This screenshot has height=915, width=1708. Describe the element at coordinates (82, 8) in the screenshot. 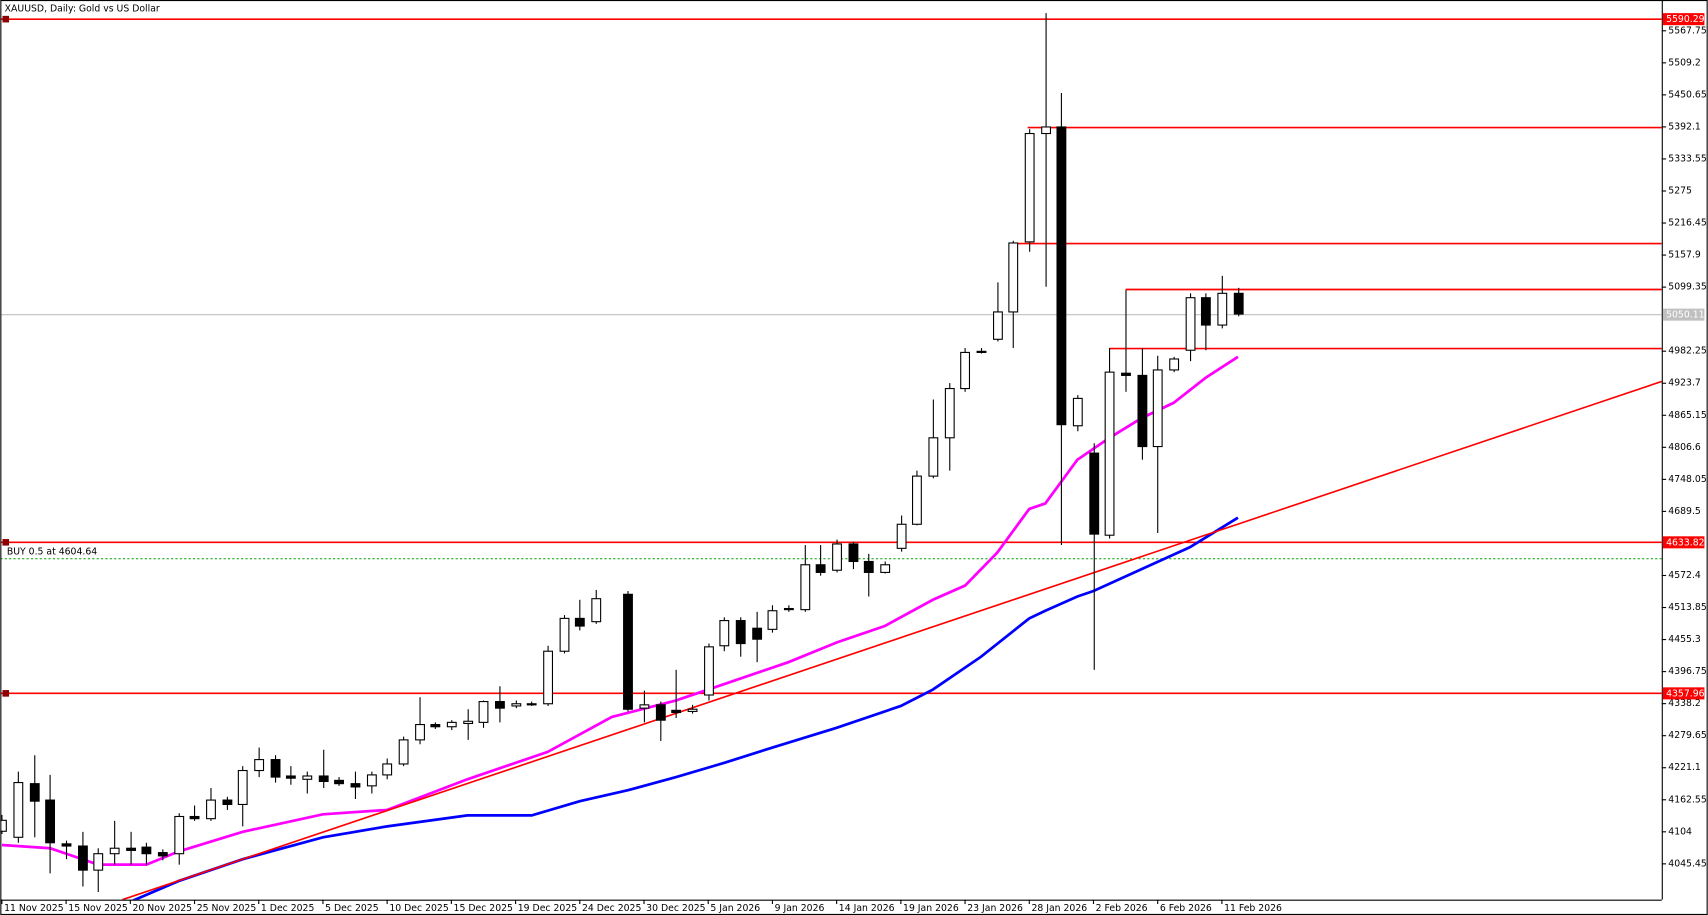

I see `chart-title: XAUUSD, Daily: Gold vs US Dollar` at that location.